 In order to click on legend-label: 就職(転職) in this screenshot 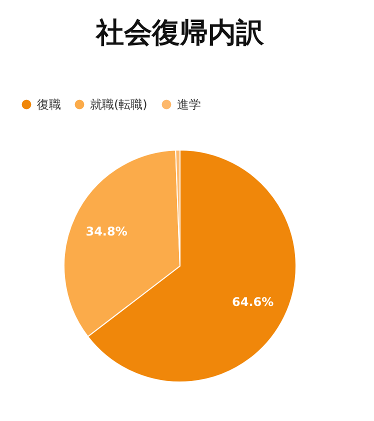, I will do `click(119, 105)`.